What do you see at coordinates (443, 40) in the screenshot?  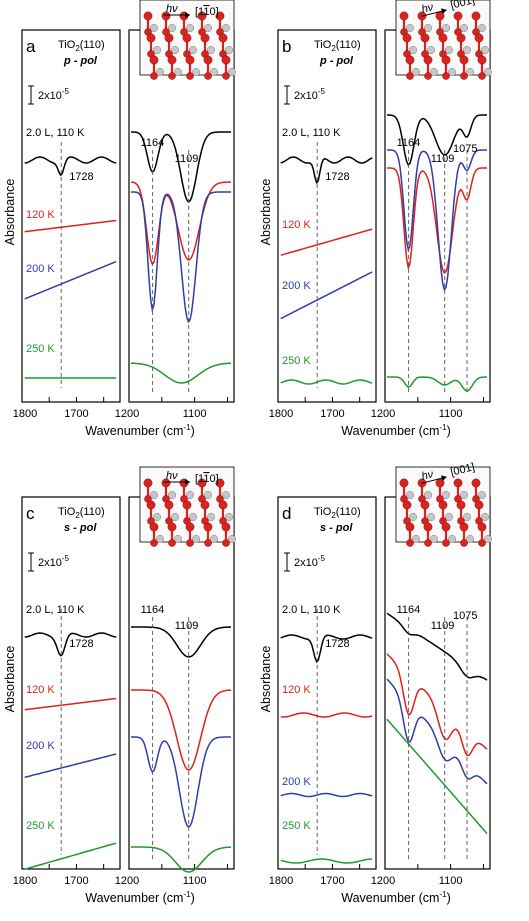 I see `crystal-structure-illustration: hν [001]` at bounding box center [443, 40].